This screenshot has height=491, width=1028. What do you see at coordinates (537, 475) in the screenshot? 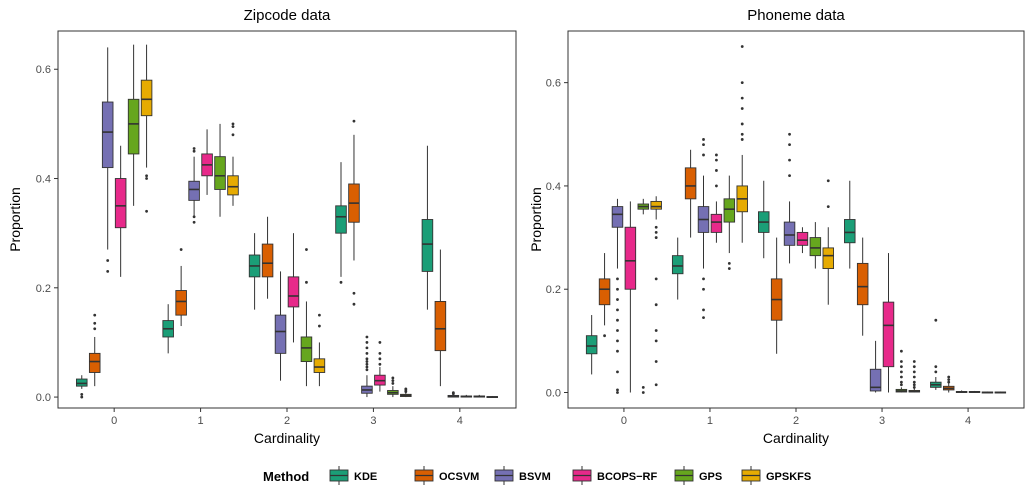
I see `legend: Method KDE OCSVM BSVM BCOPS−RF GPS GPSKFS` at bounding box center [537, 475].